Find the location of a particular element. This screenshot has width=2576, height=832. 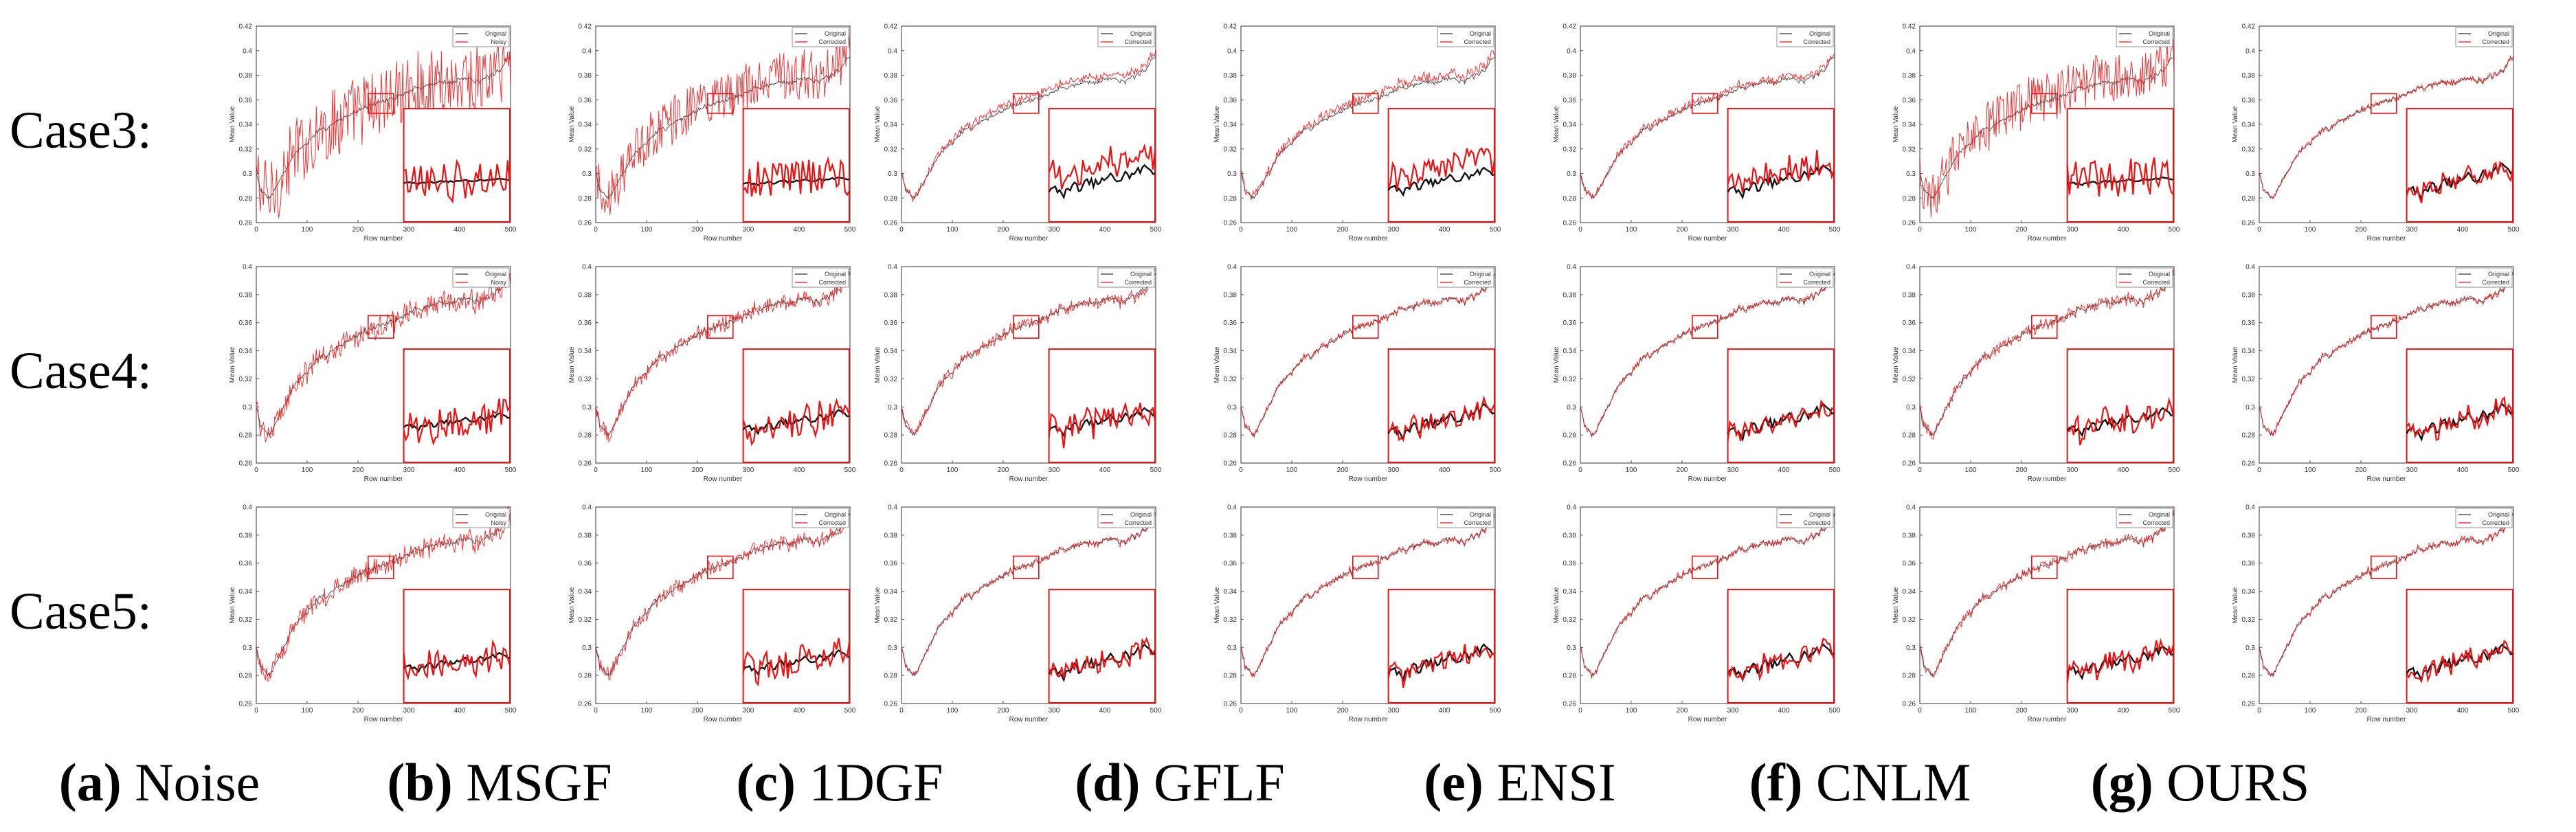

inset-original-line is located at coordinates (1102, 663).